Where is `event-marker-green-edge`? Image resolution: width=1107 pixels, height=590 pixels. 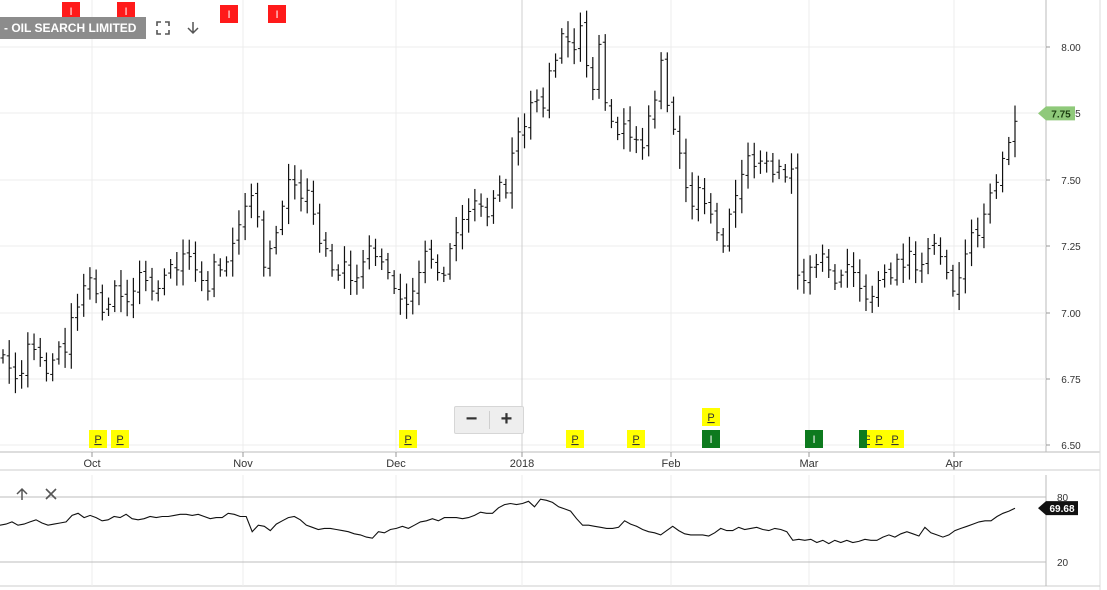 event-marker-green-edge is located at coordinates (863, 439).